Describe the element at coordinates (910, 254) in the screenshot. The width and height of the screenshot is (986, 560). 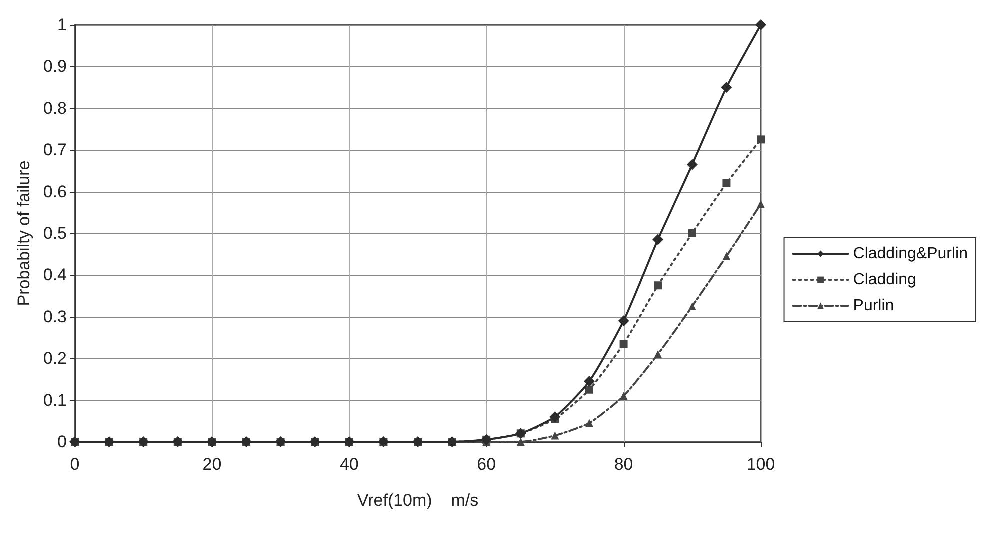
I see `legend-label: Cladding&Purlin` at that location.